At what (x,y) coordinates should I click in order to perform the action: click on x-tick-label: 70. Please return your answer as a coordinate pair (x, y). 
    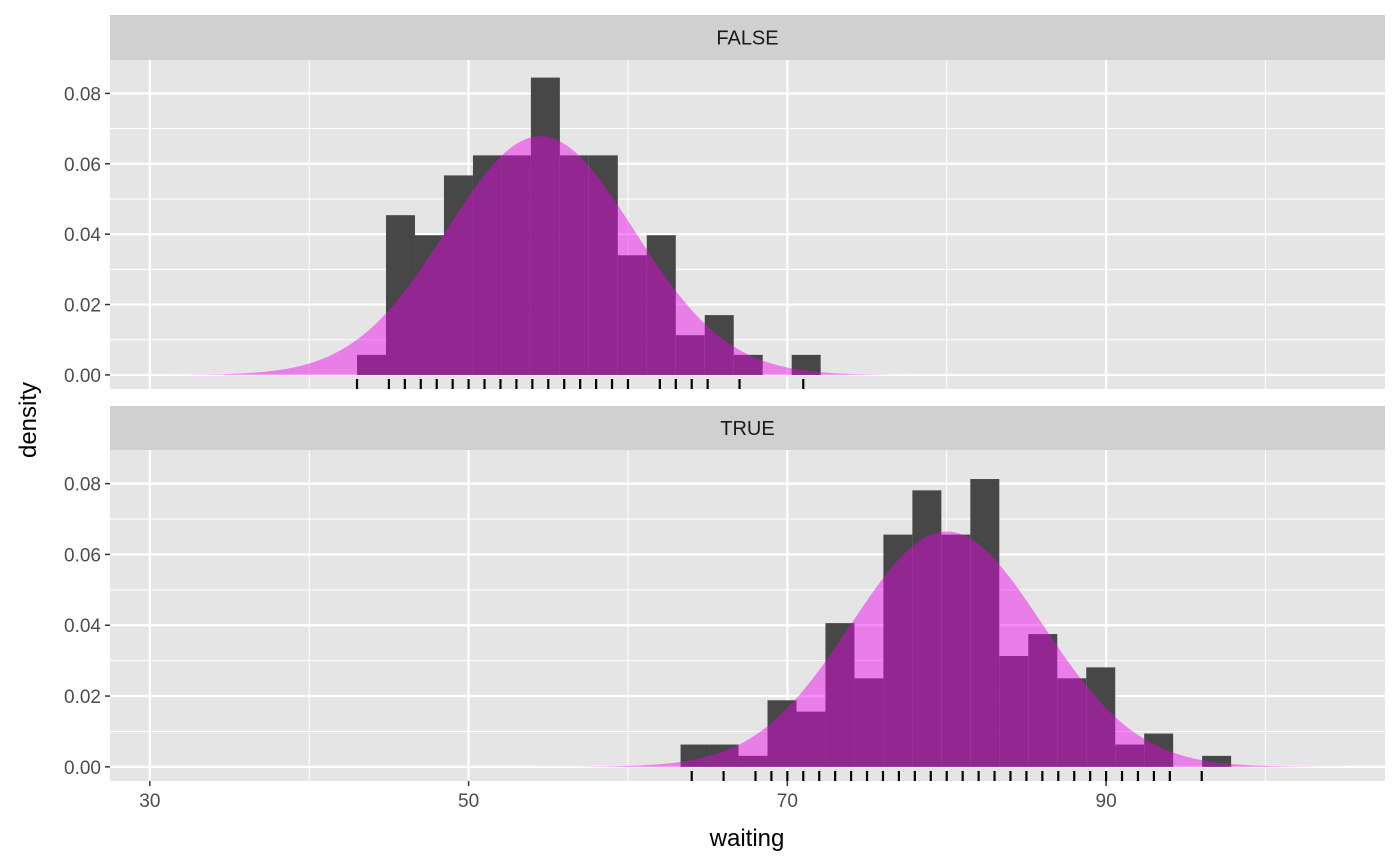
    Looking at the image, I should click on (787, 801).